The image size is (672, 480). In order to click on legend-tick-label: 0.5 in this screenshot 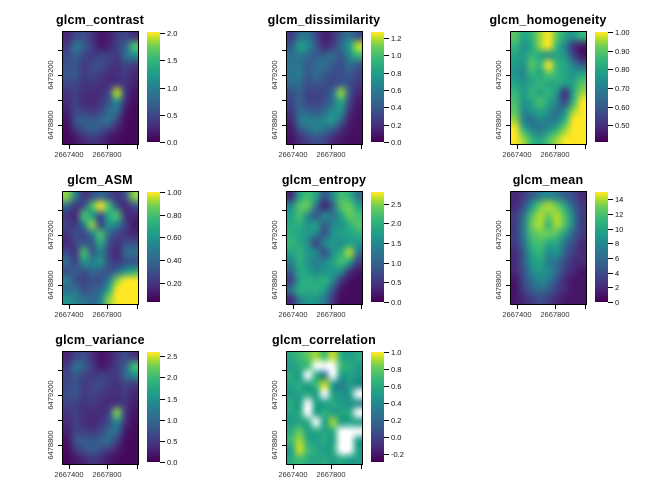, I will do `click(396, 282)`.